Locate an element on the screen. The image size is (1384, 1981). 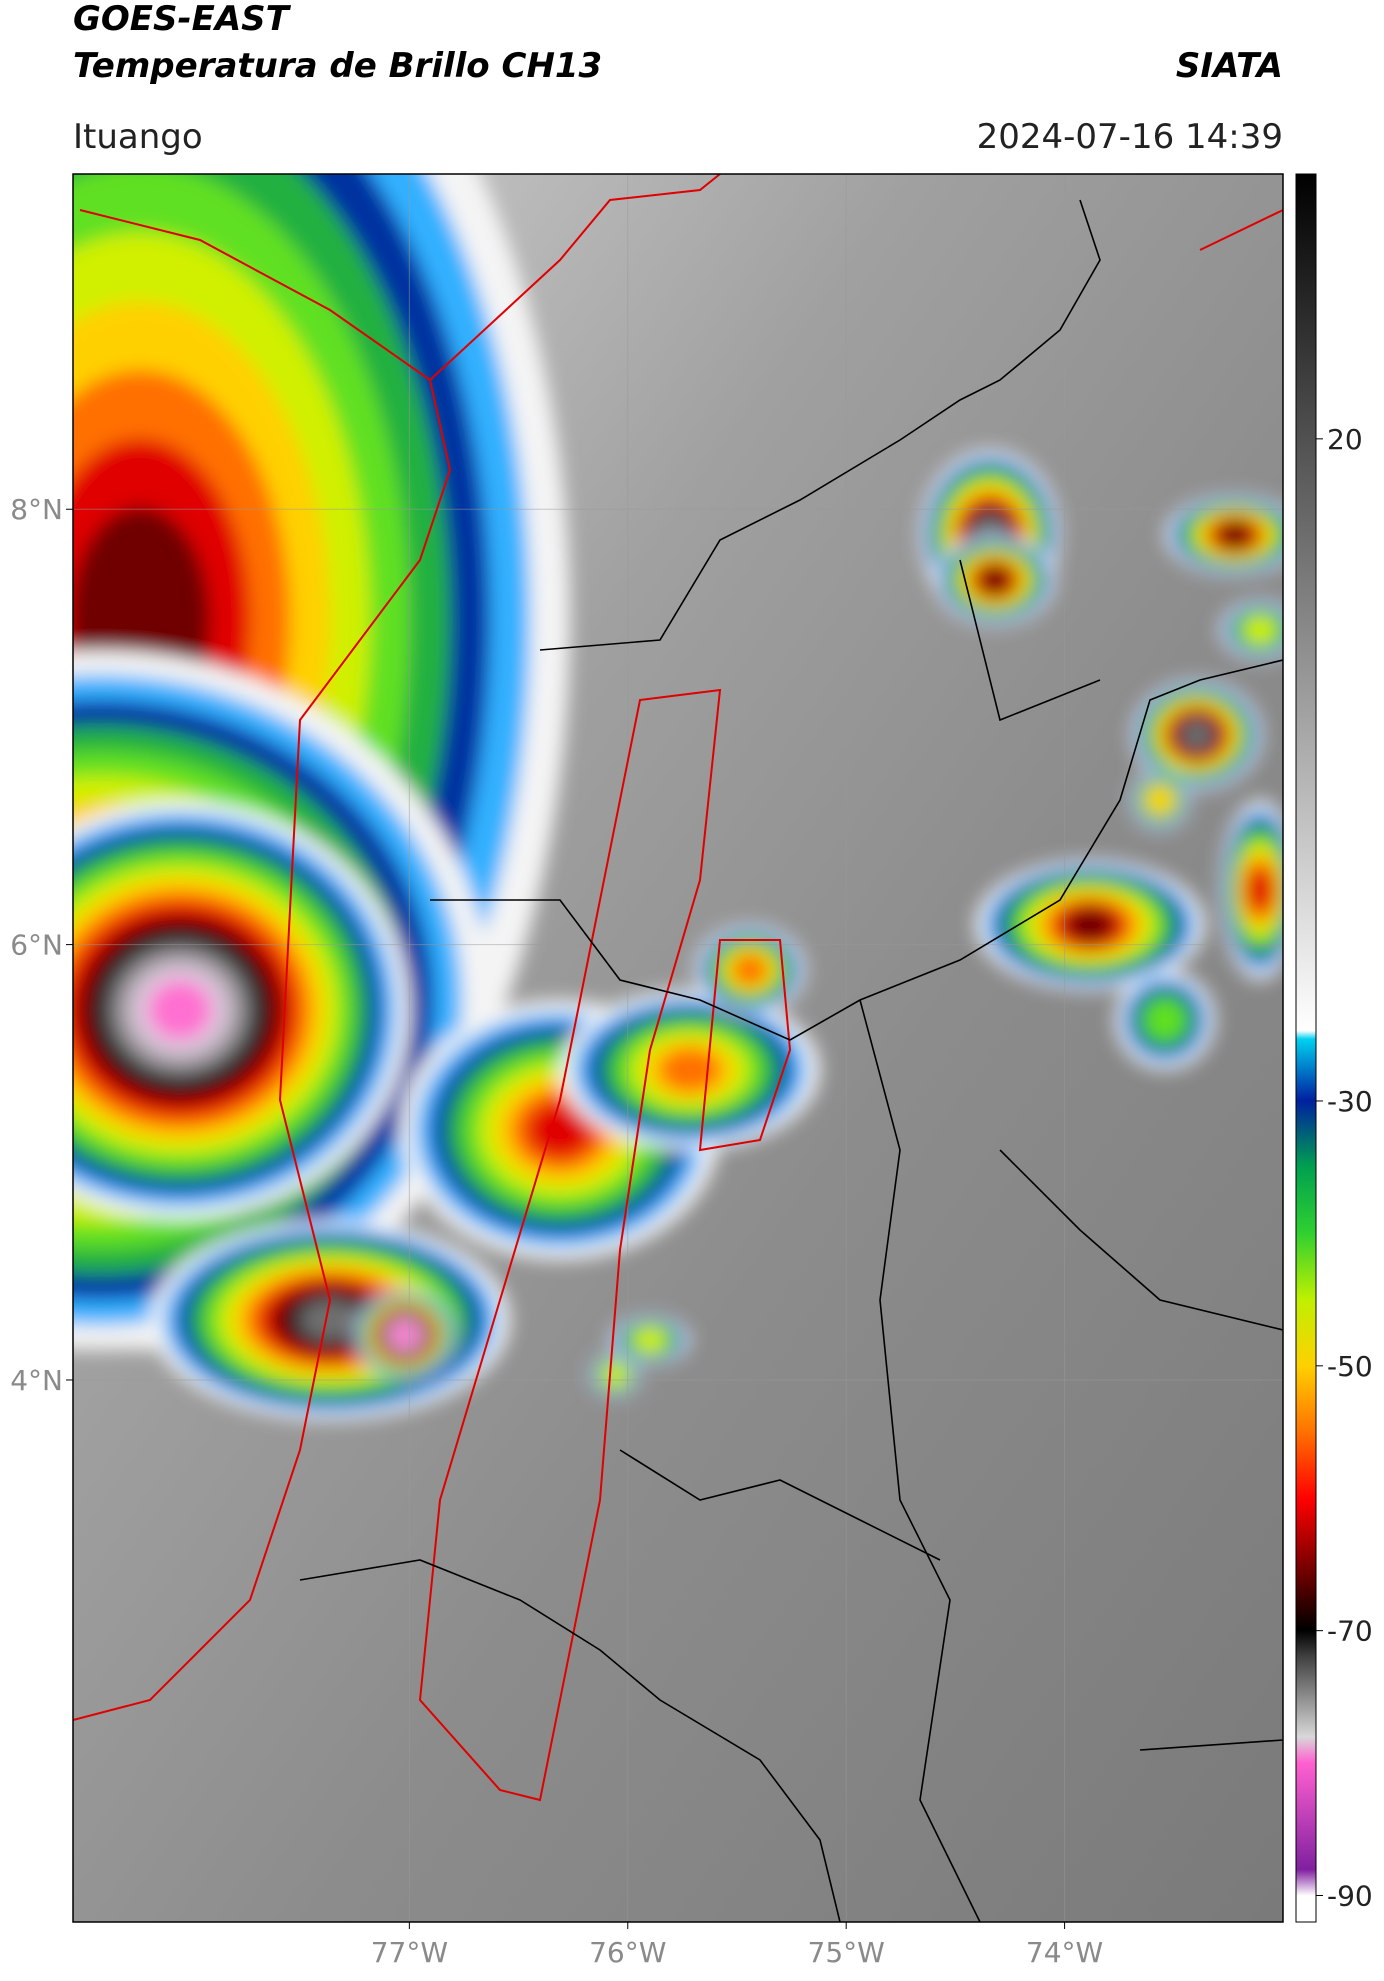
lat-label: 6°N is located at coordinates (36, 945).